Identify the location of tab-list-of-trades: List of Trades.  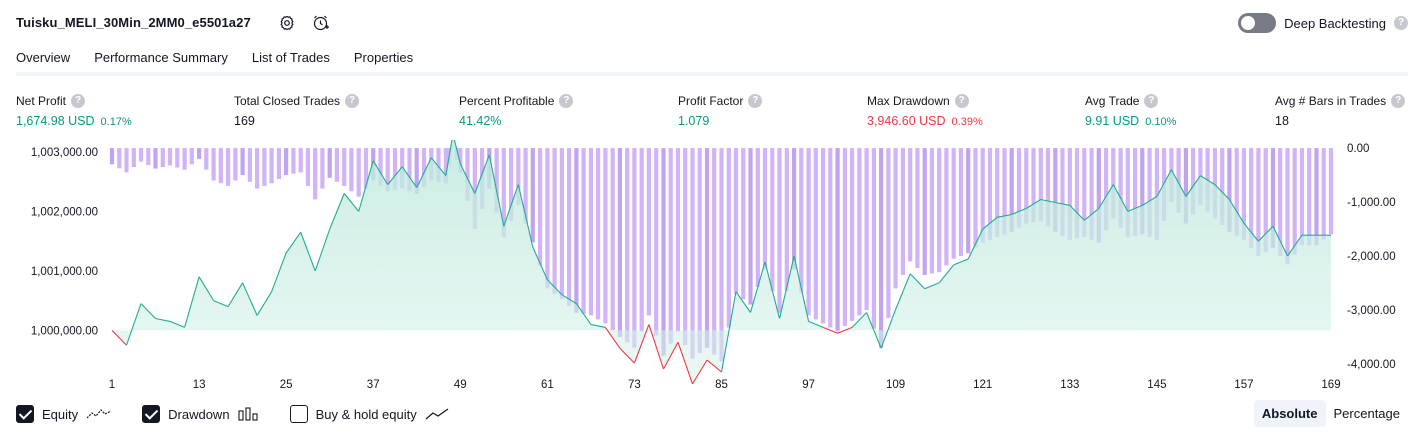
(290, 57).